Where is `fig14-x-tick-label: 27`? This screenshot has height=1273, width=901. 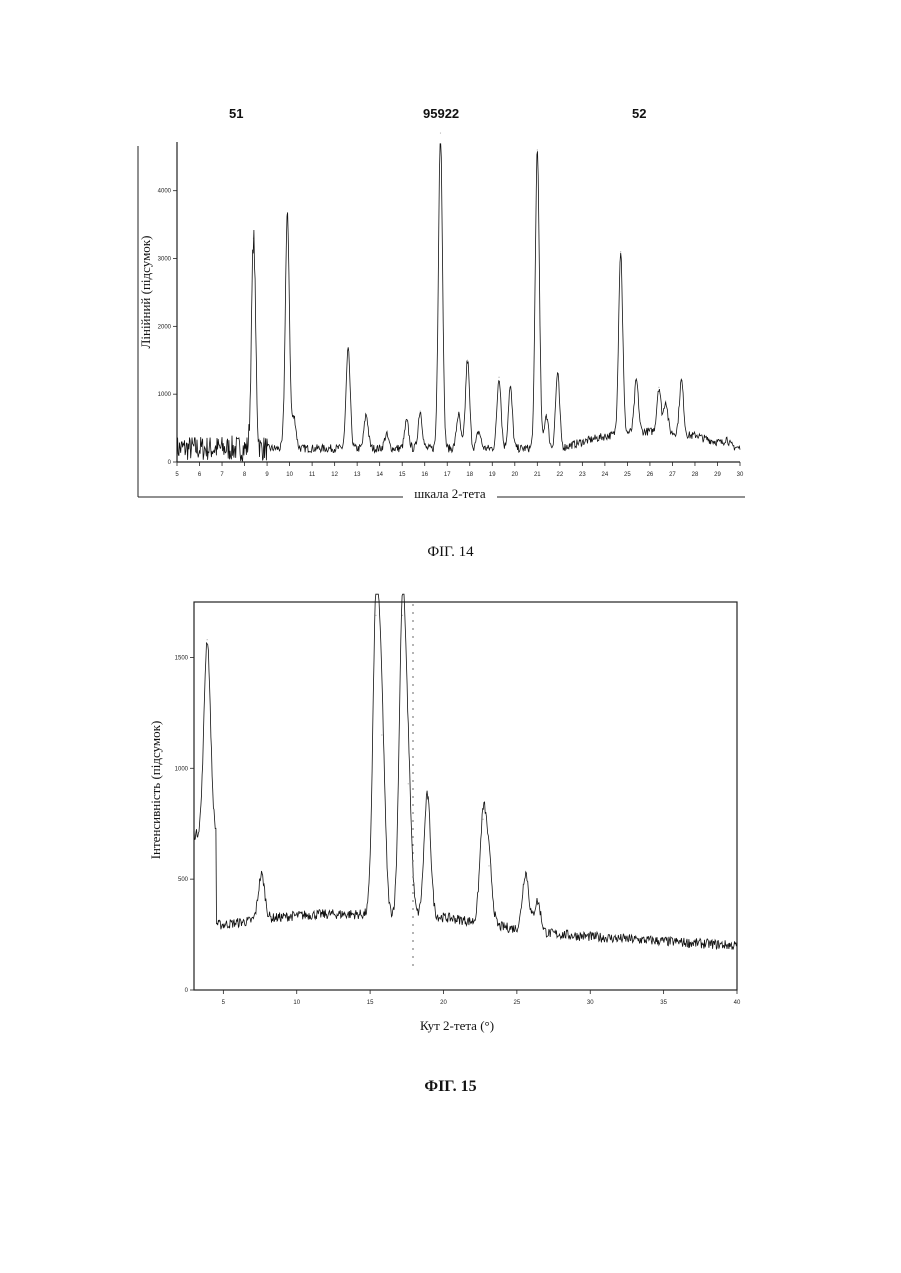 fig14-x-tick-label: 27 is located at coordinates (672, 475).